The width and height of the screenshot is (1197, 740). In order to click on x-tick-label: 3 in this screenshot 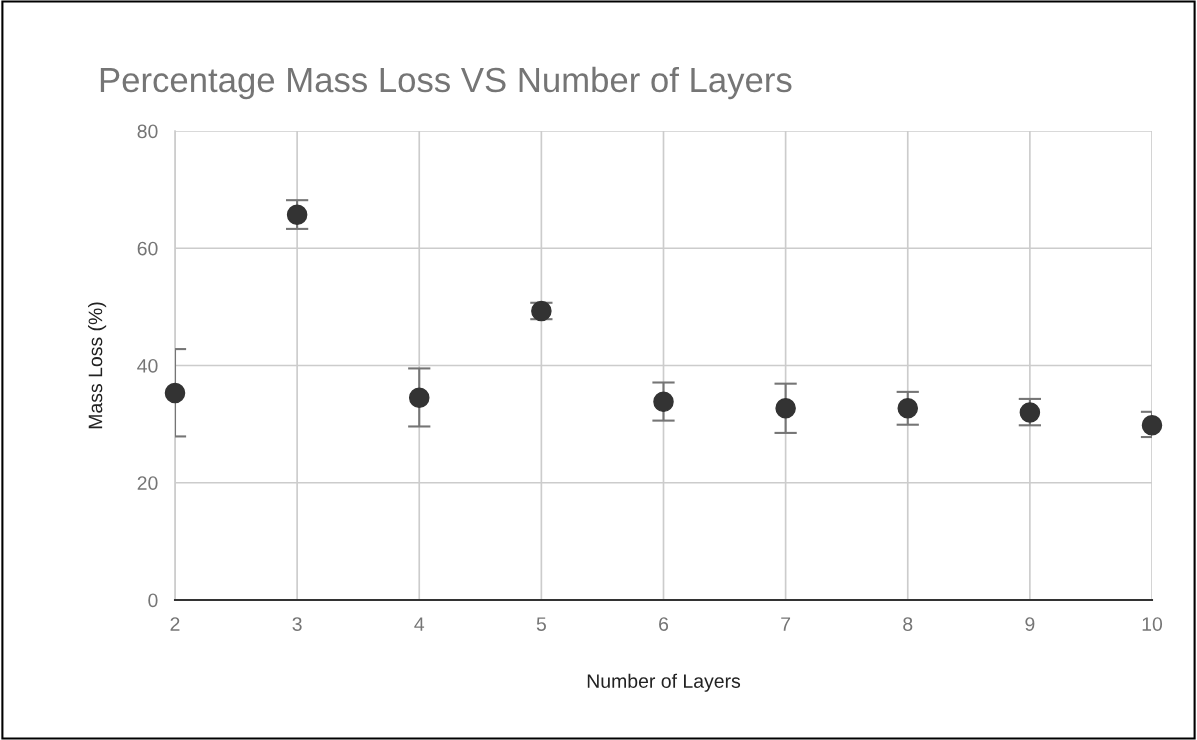, I will do `click(297, 624)`.